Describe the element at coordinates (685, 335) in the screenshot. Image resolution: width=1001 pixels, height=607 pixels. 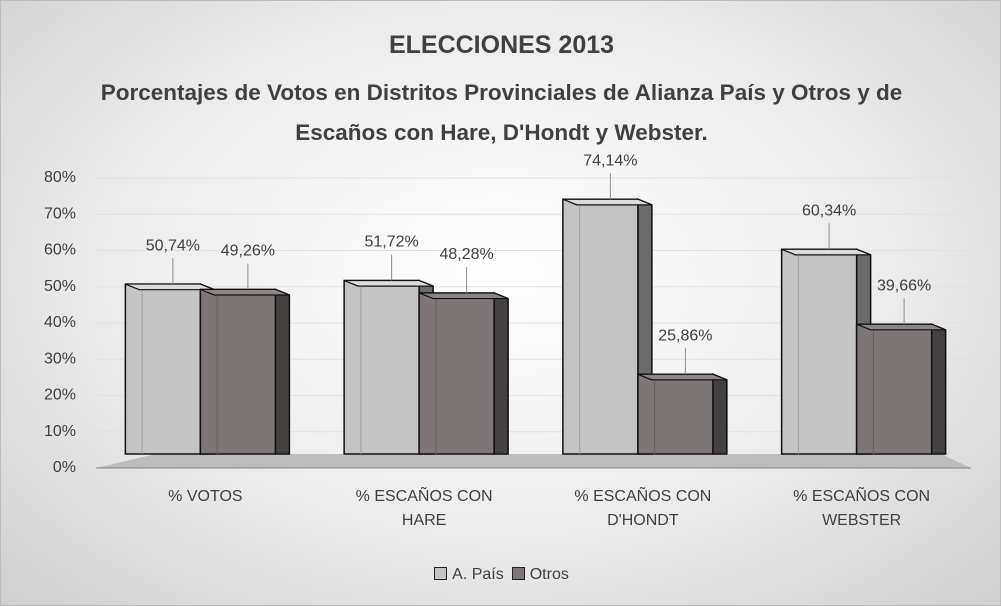
I see `data-label: 25,86%` at that location.